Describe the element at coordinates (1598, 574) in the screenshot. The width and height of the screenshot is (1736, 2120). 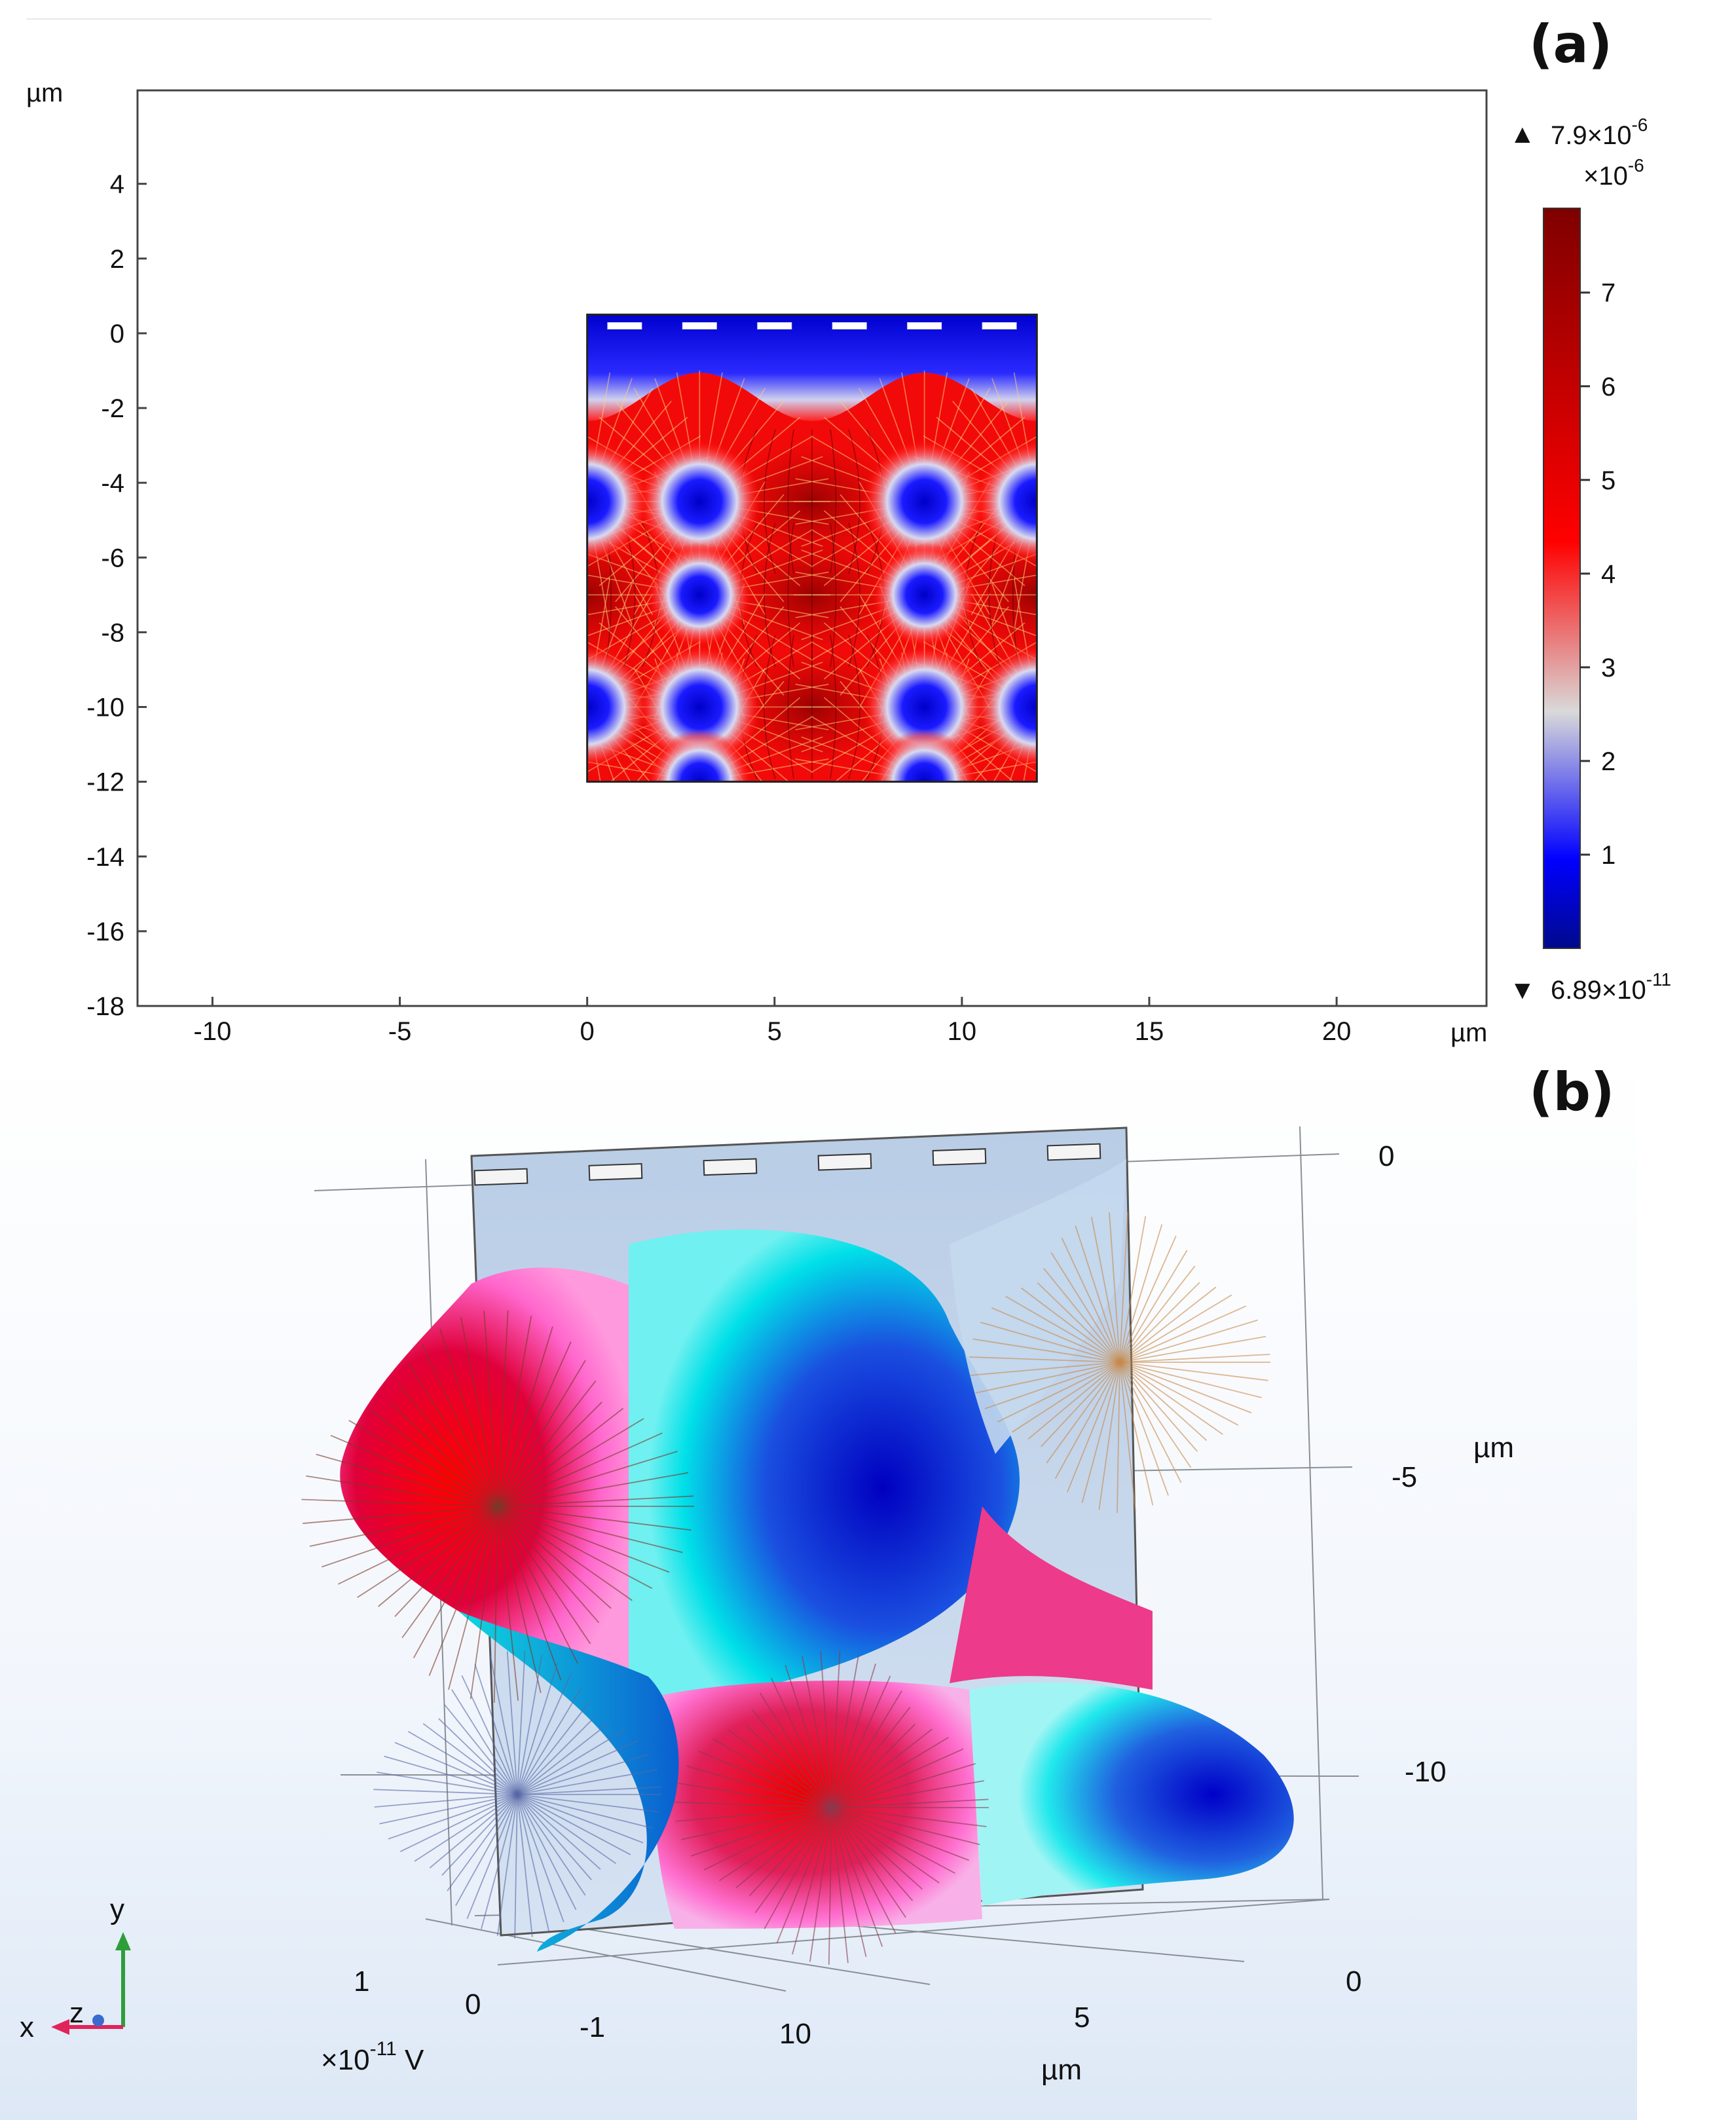
I see `colorbar-ticks: 7 6 5 4 3 2 1` at that location.